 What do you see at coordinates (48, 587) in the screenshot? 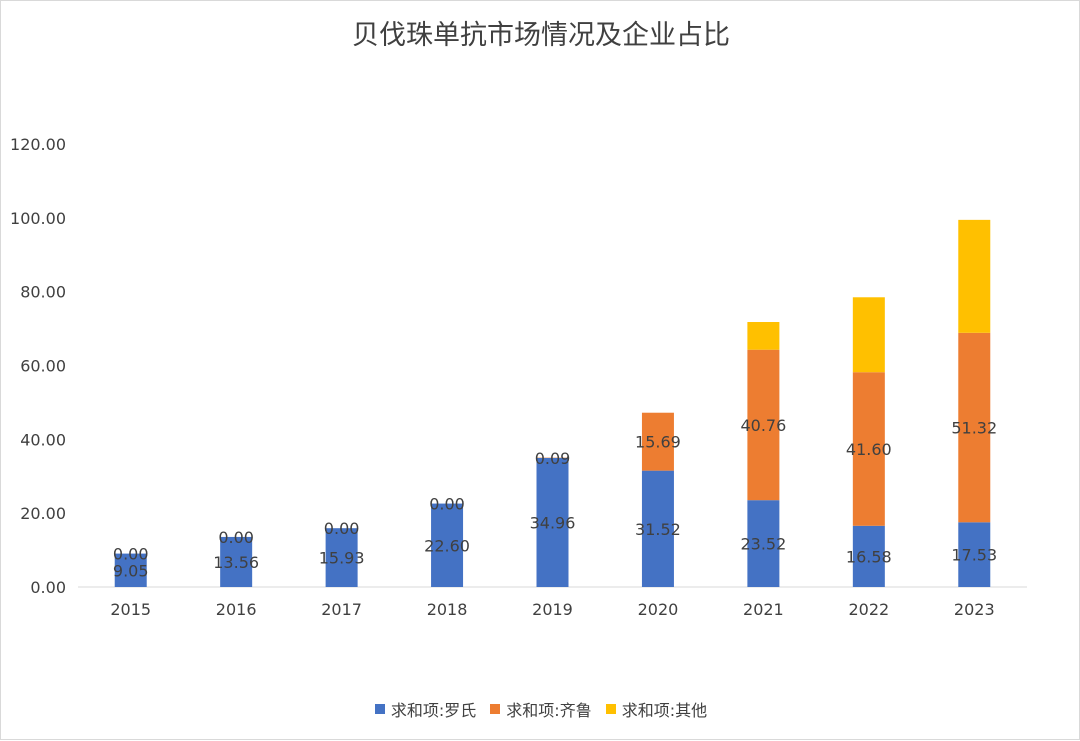
I see `y-tick-label: 0.00` at bounding box center [48, 587].